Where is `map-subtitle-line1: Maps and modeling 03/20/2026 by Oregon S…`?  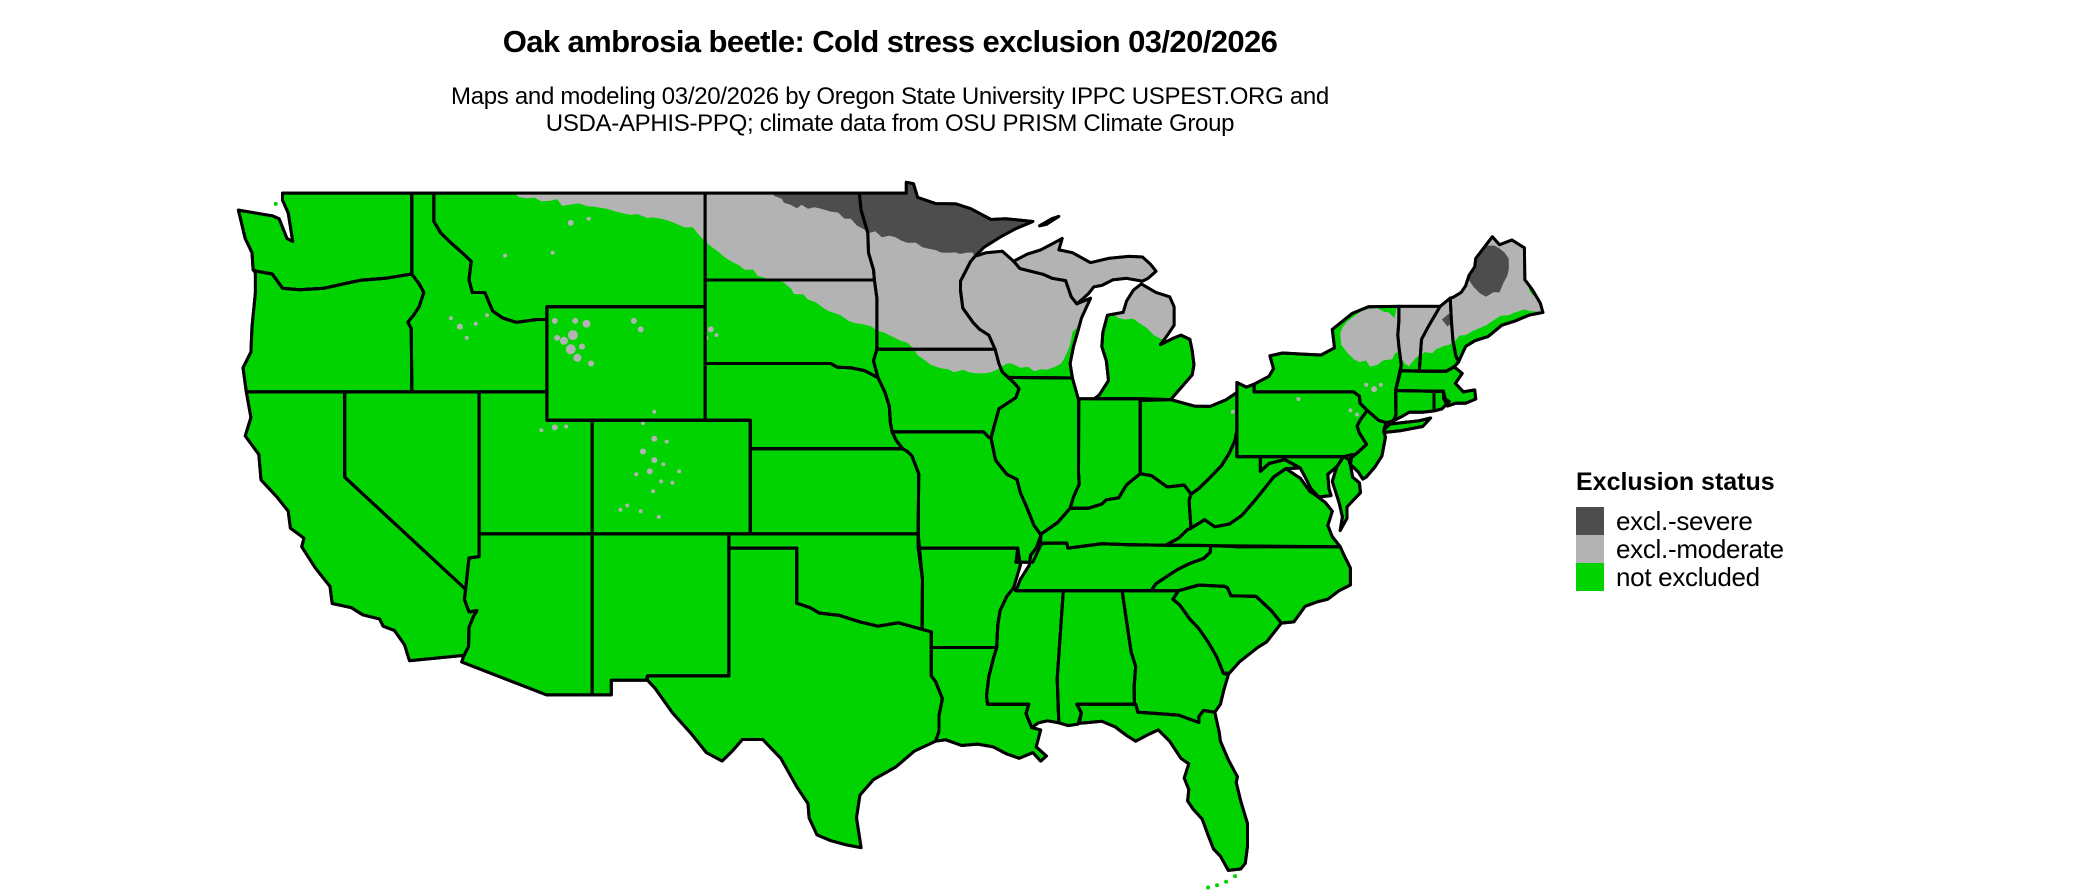 map-subtitle-line1: Maps and modeling 03/20/2026 by Oregon S… is located at coordinates (890, 96).